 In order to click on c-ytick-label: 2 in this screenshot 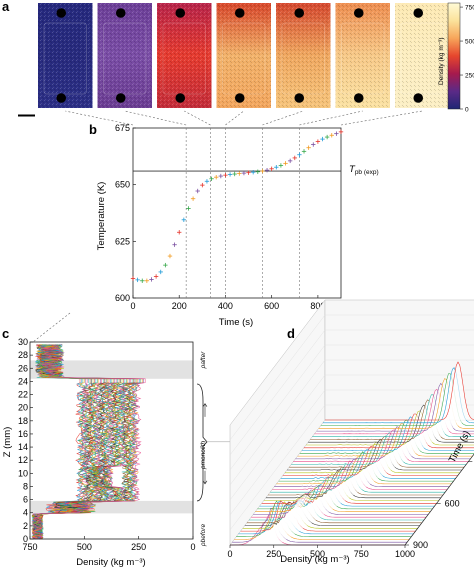, I will do `click(25, 526)`.